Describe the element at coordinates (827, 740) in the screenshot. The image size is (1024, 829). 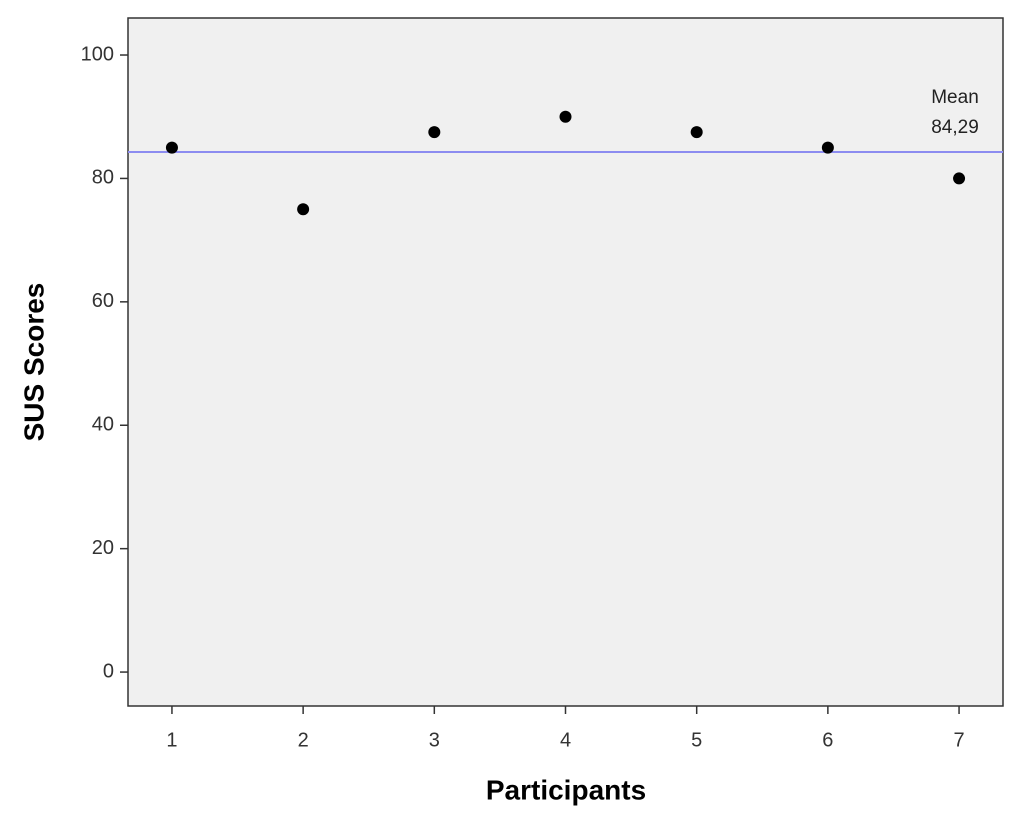
I see `x-tick-label: 6` at that location.